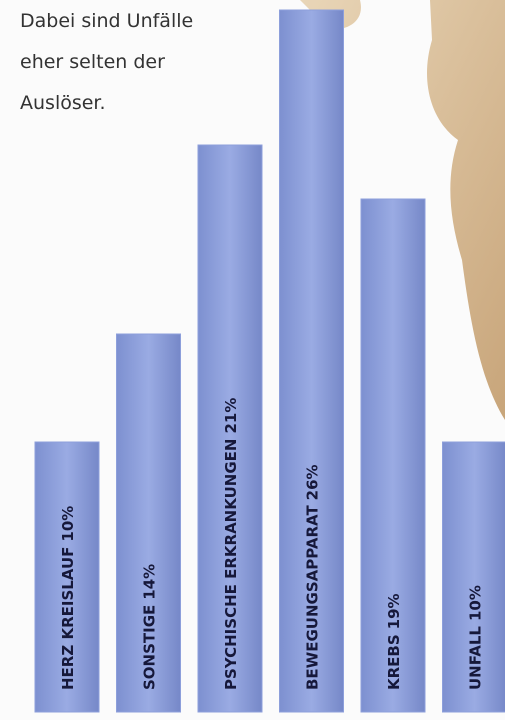 Image resolution: width=505 pixels, height=720 pixels. Describe the element at coordinates (476, 658) in the screenshot. I see `category-label: UNFALL` at that location.